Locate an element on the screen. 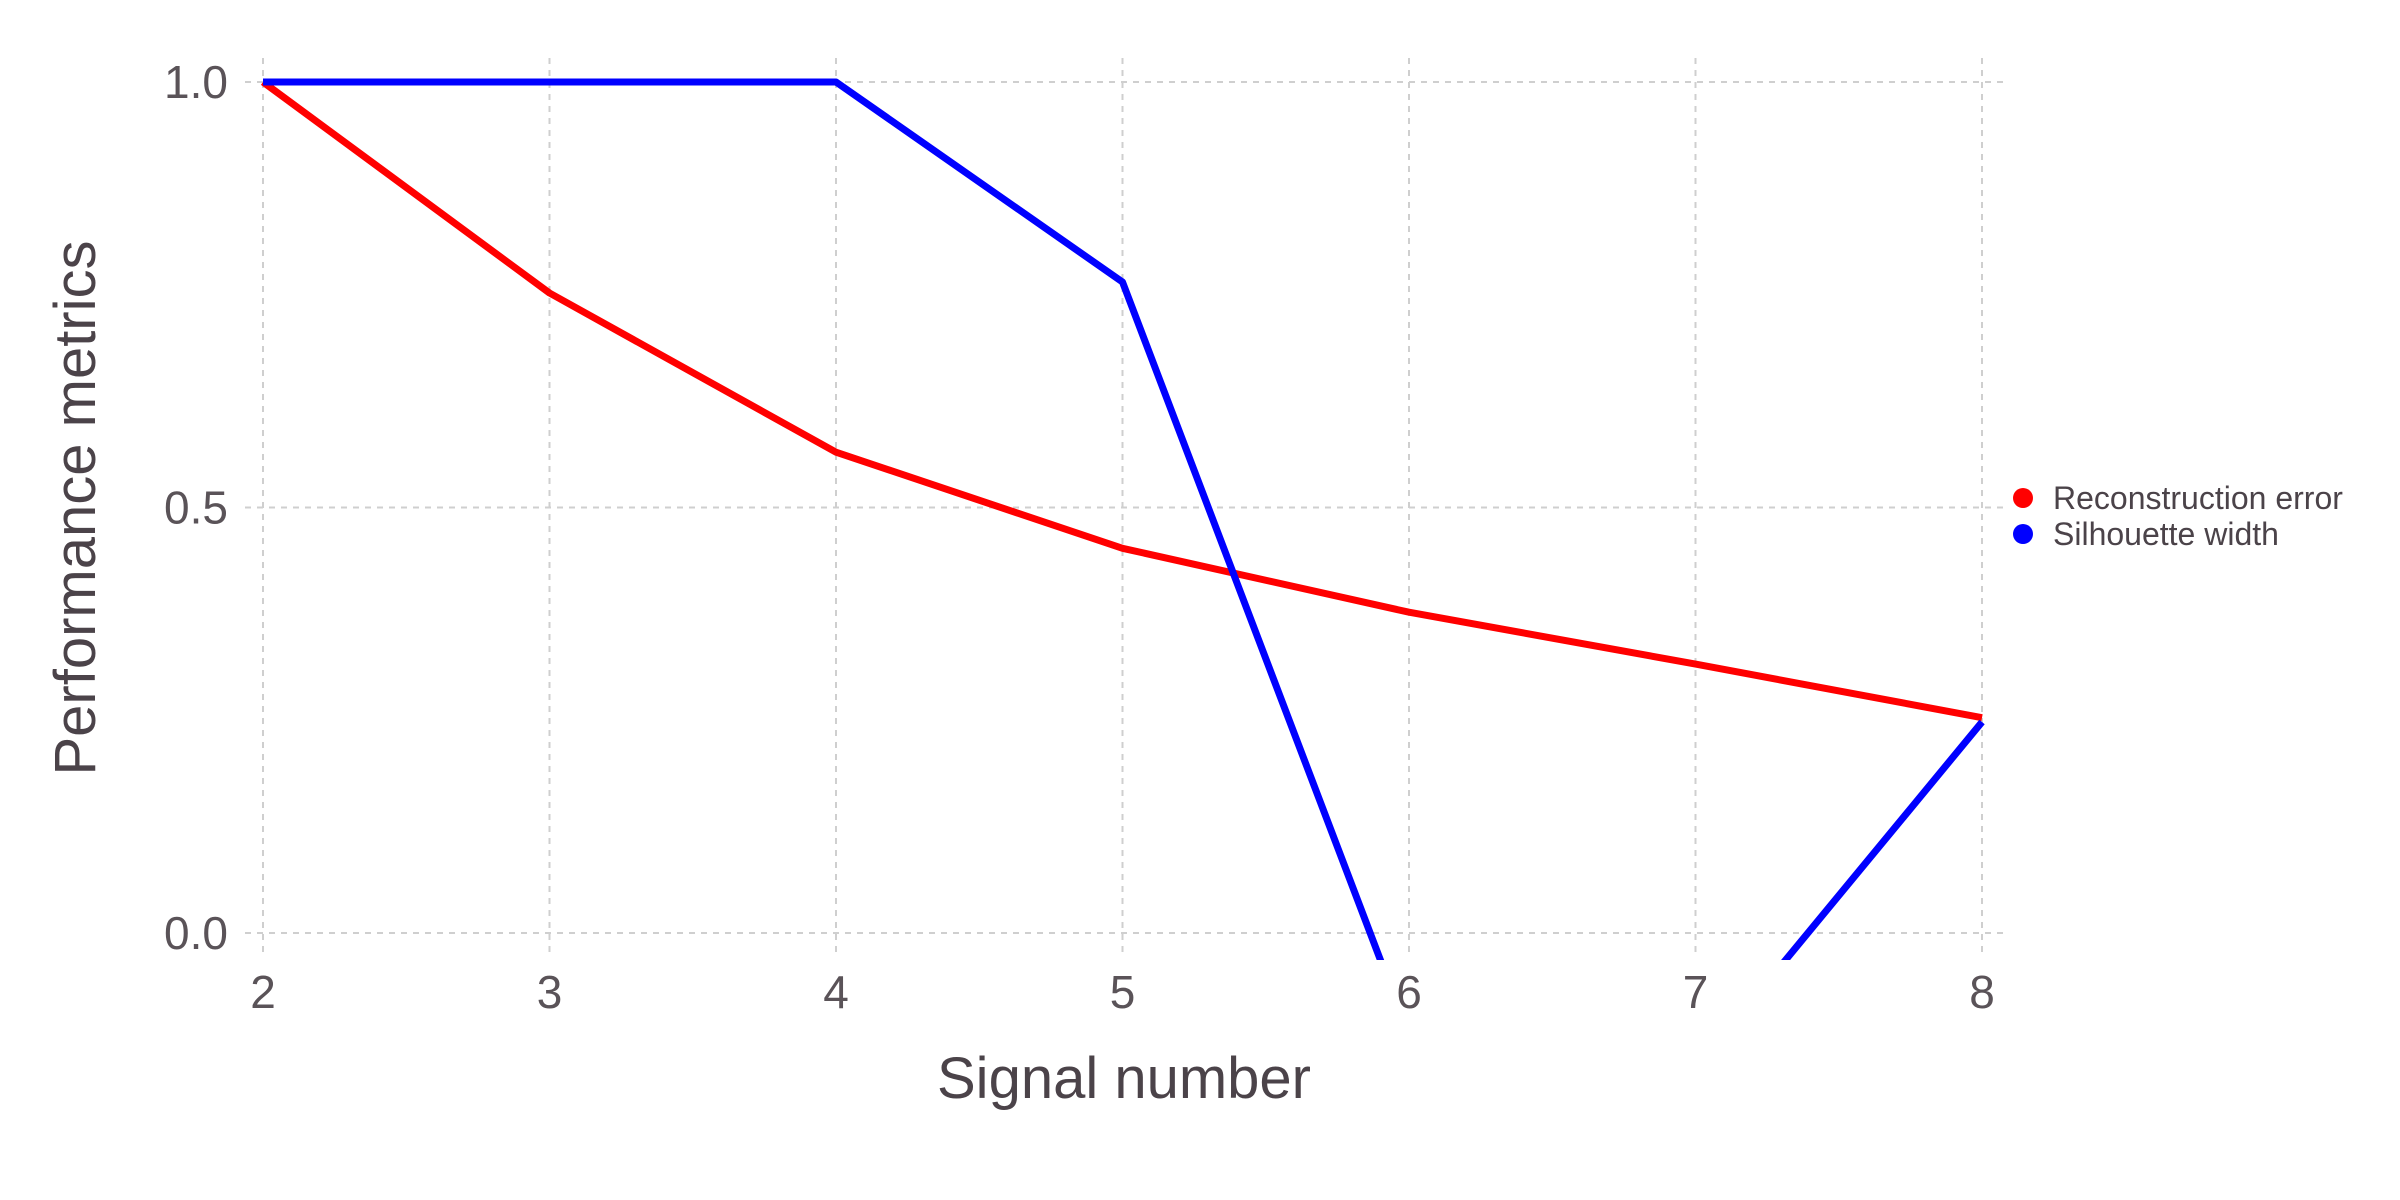 Image resolution: width=2400 pixels, height=1200 pixels. legend-label-silhouette-width: Silhouette width is located at coordinates (2166, 534).